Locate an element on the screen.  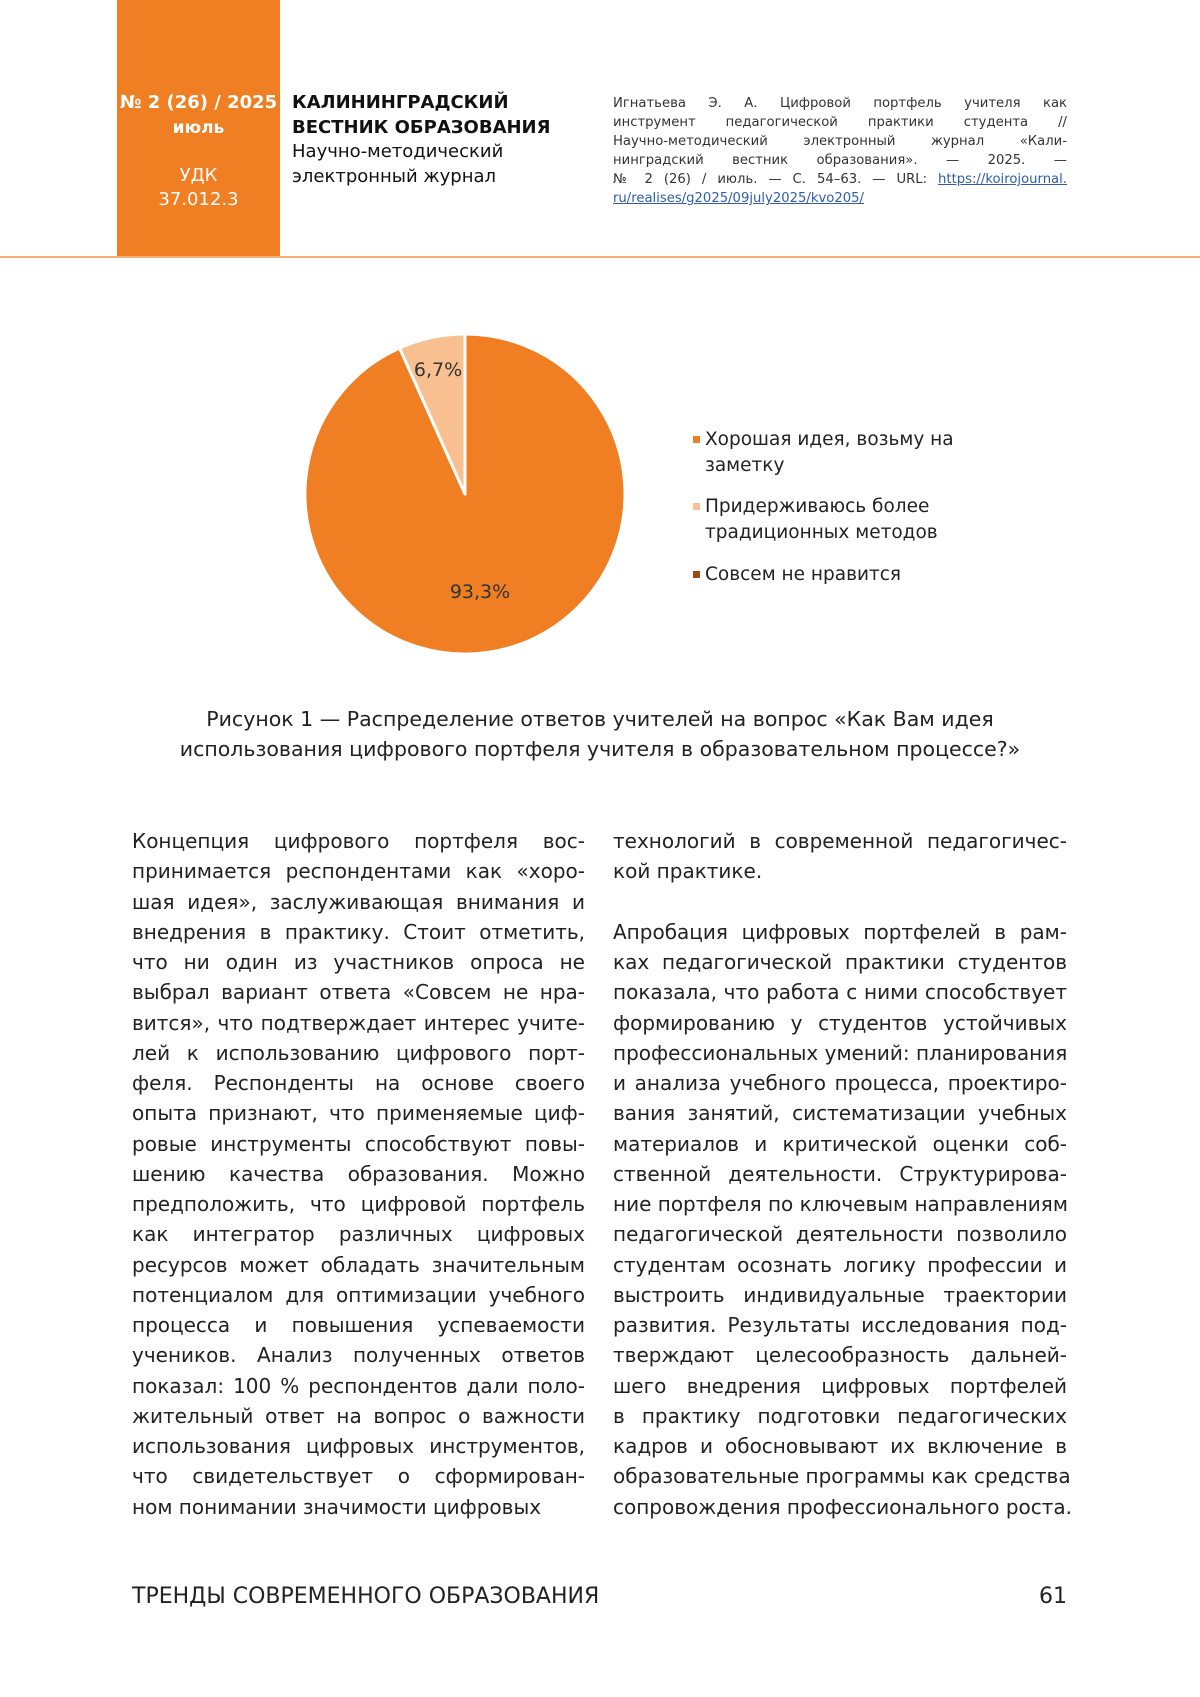
text-line: в практику подготовки педагогических is located at coordinates (840, 1415).